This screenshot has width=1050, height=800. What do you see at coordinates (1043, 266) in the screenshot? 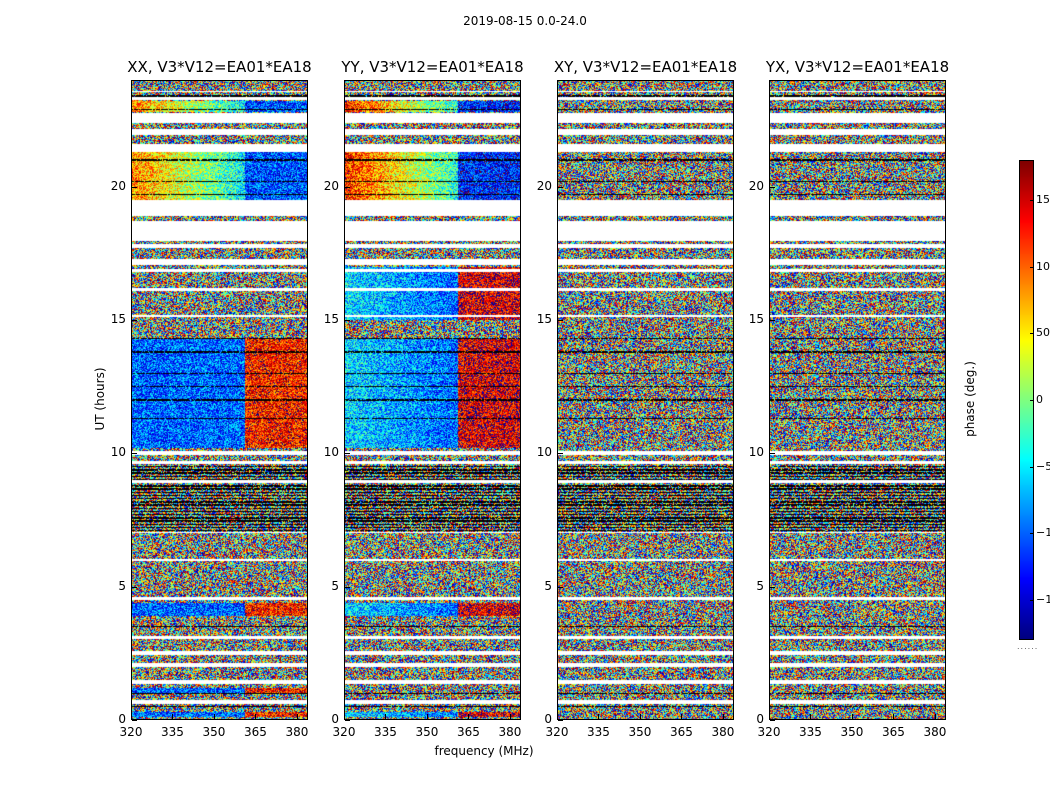
I see `colorbar-tick-label: 100` at bounding box center [1043, 266].